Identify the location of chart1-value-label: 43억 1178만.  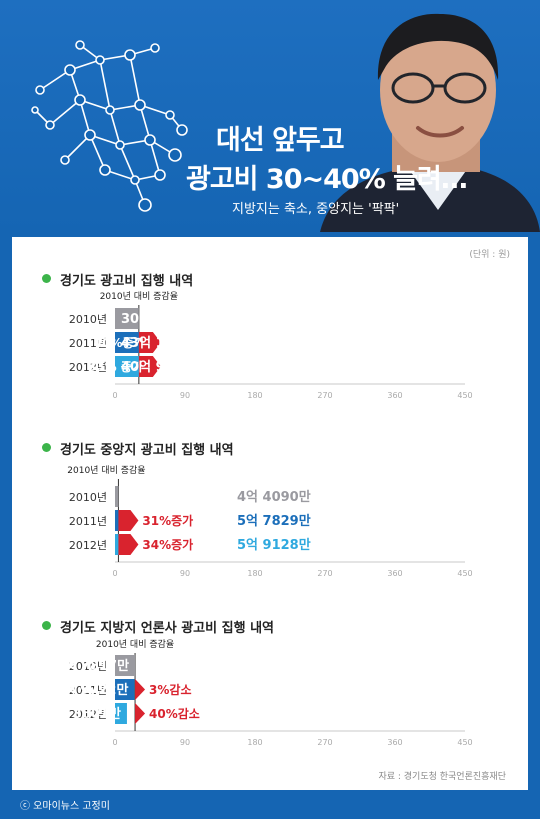
(162, 343).